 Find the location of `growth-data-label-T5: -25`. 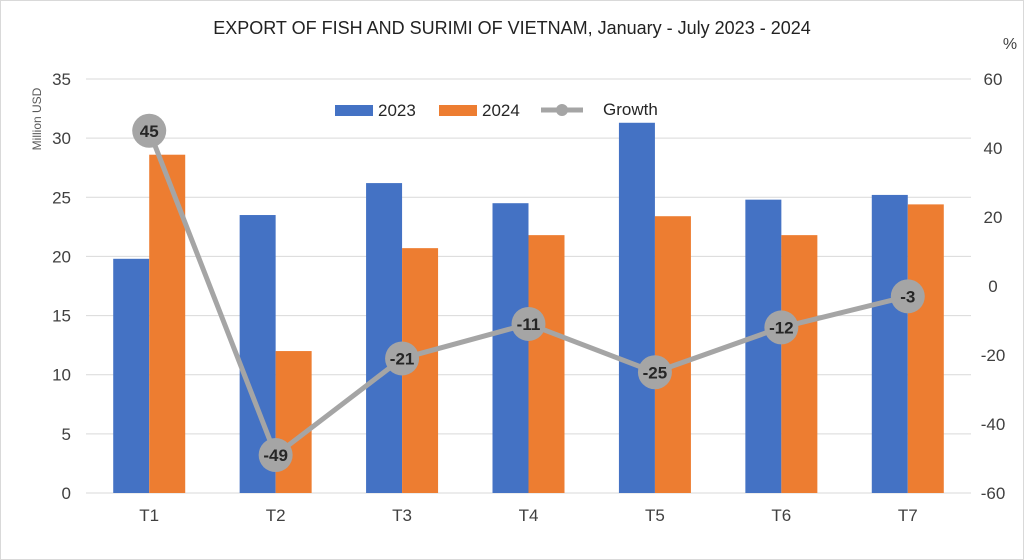

growth-data-label-T5: -25 is located at coordinates (655, 372).